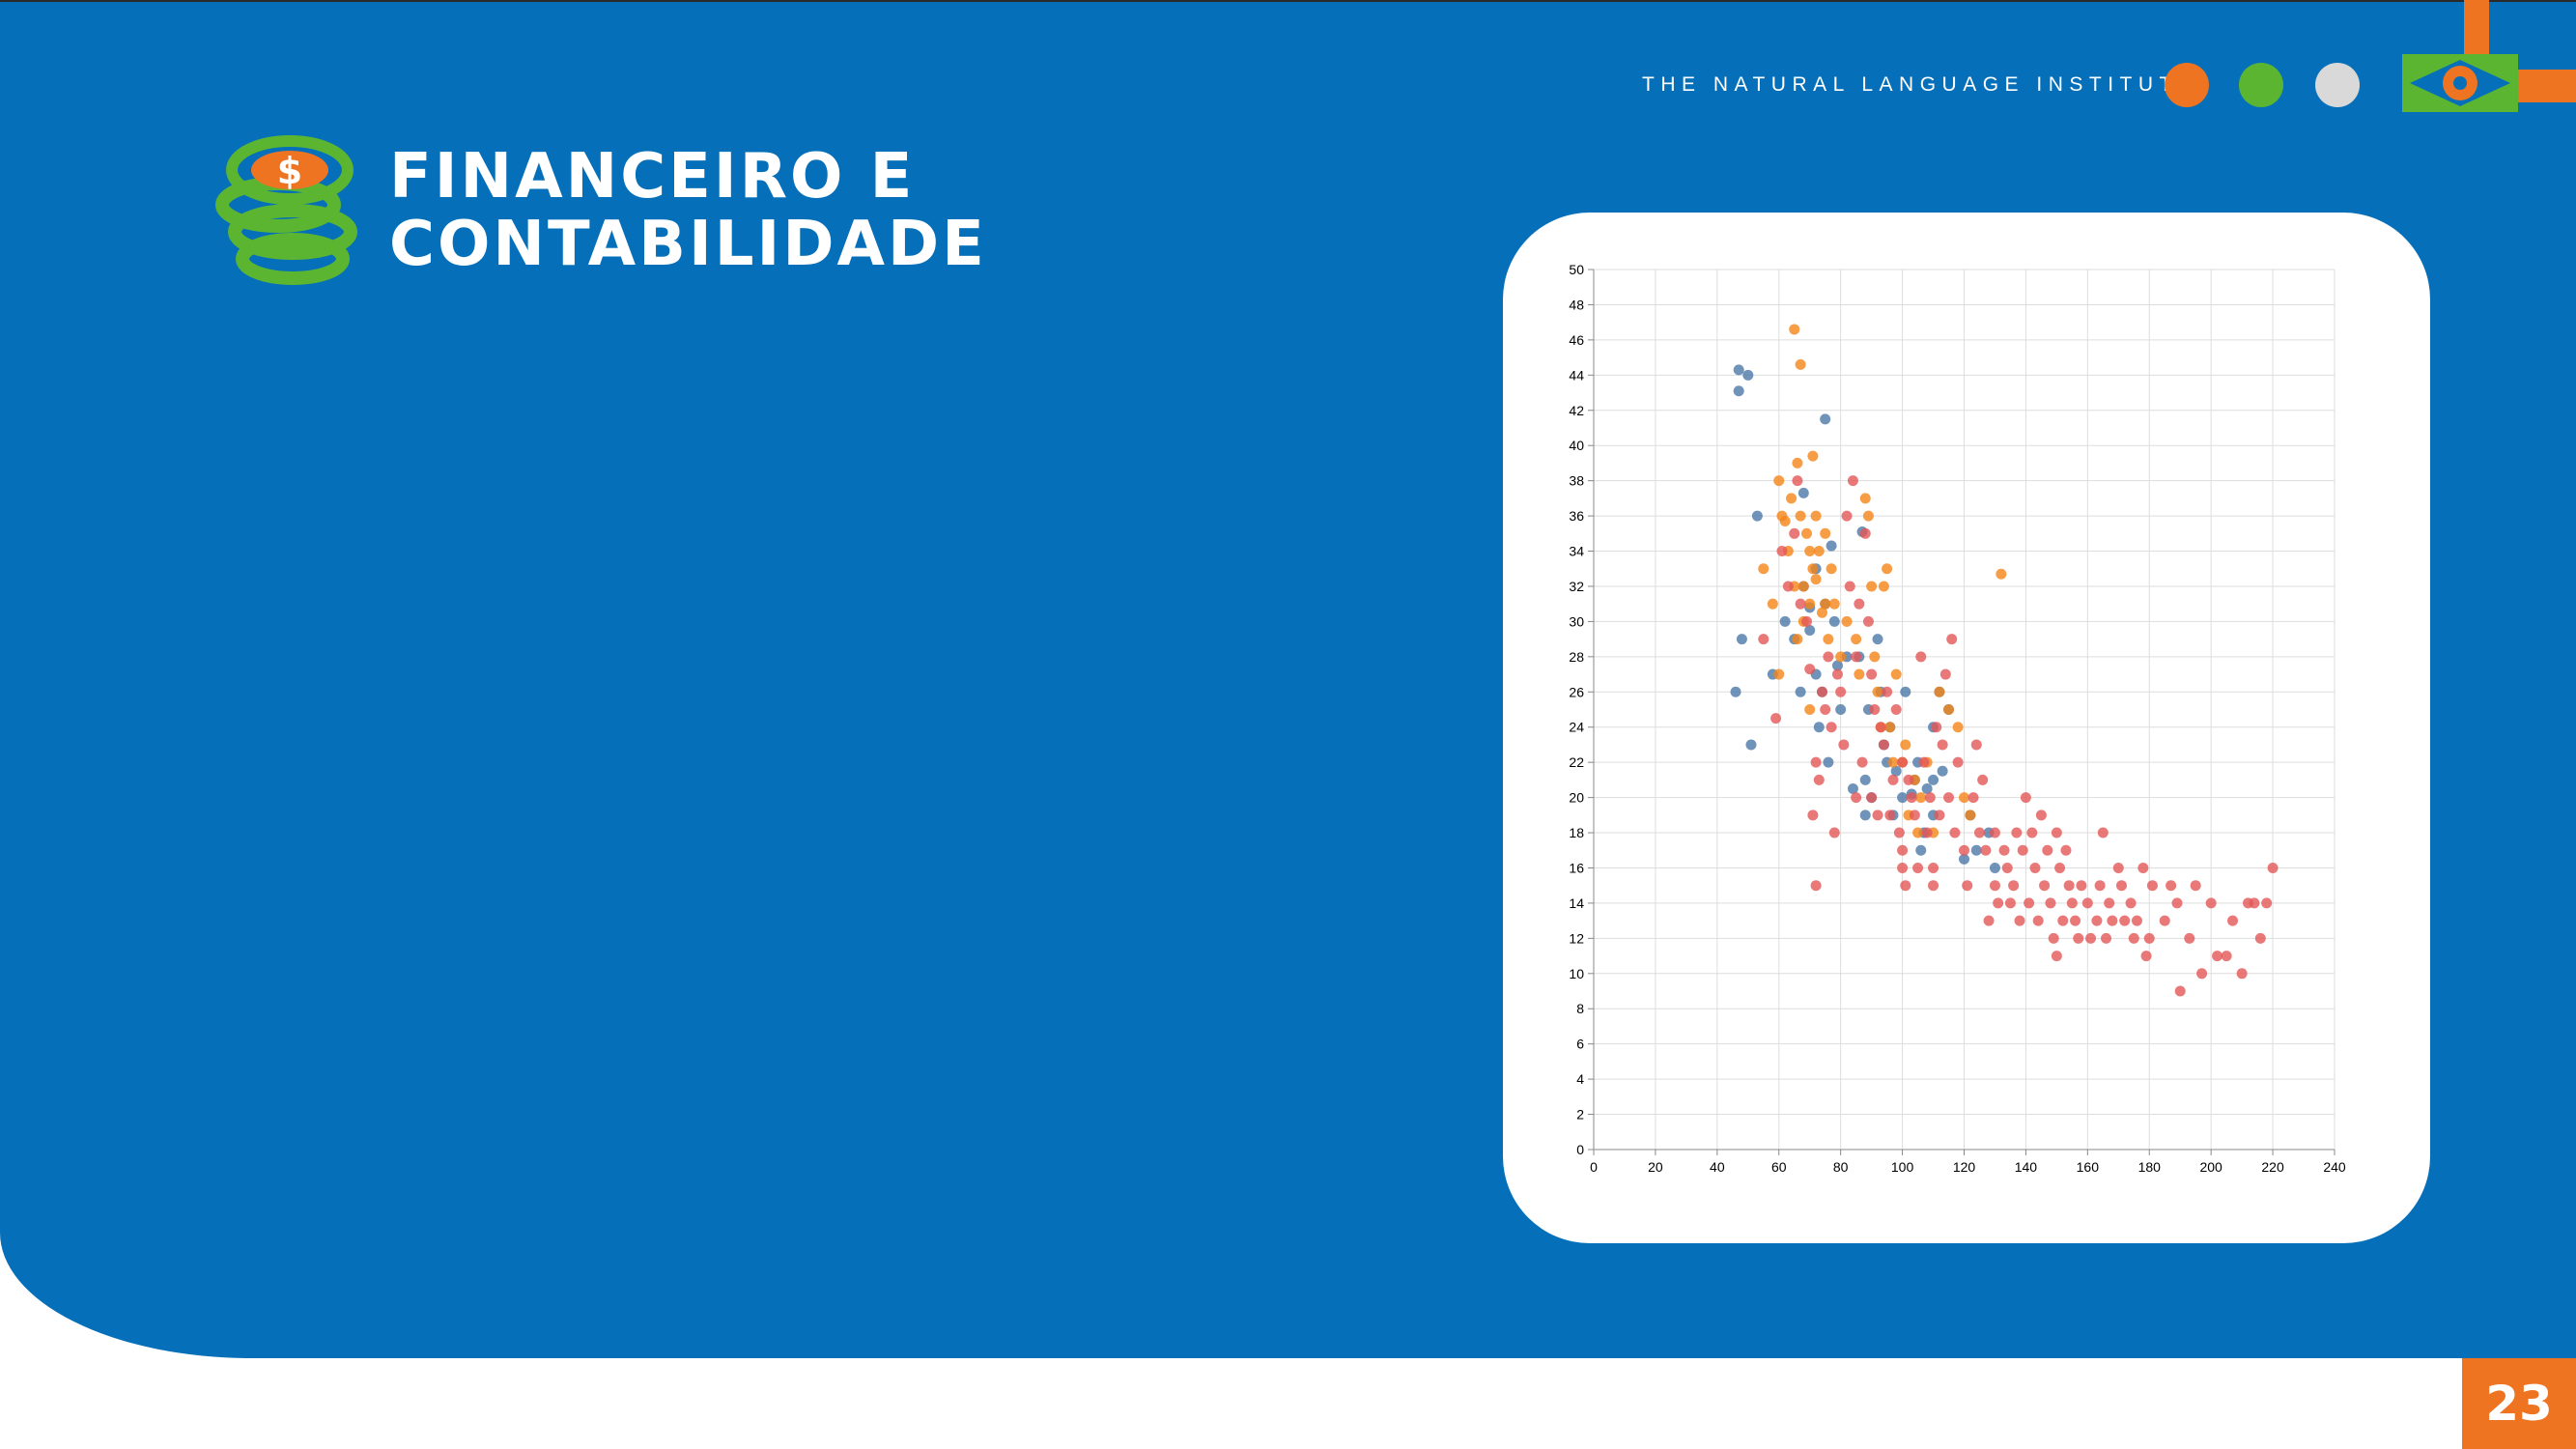 The height and width of the screenshot is (1449, 2576). I want to click on top-border-line, so click(1288, 1).